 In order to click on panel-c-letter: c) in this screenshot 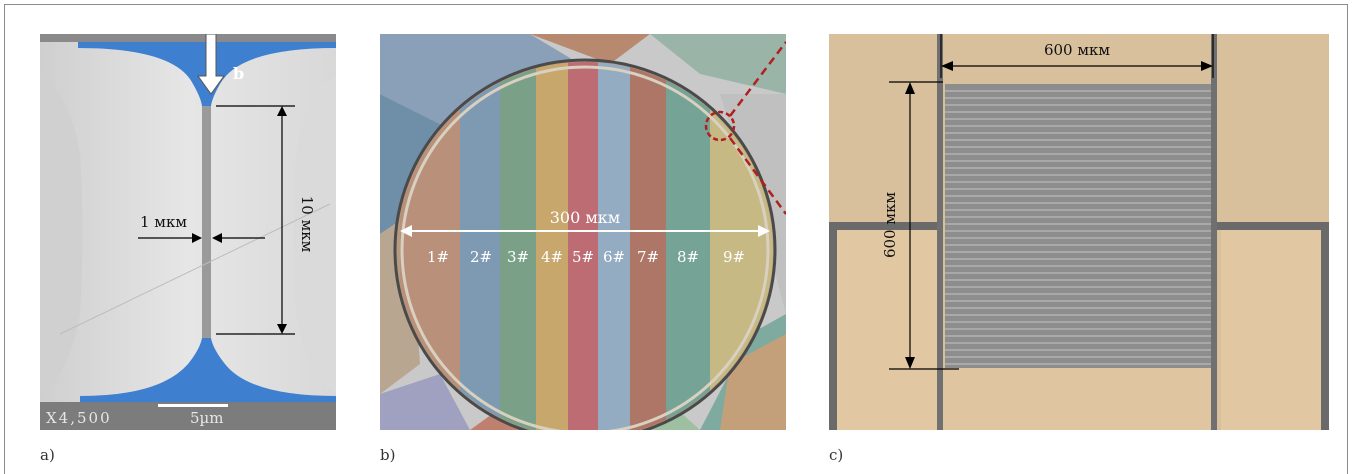, I will do `click(836, 455)`.